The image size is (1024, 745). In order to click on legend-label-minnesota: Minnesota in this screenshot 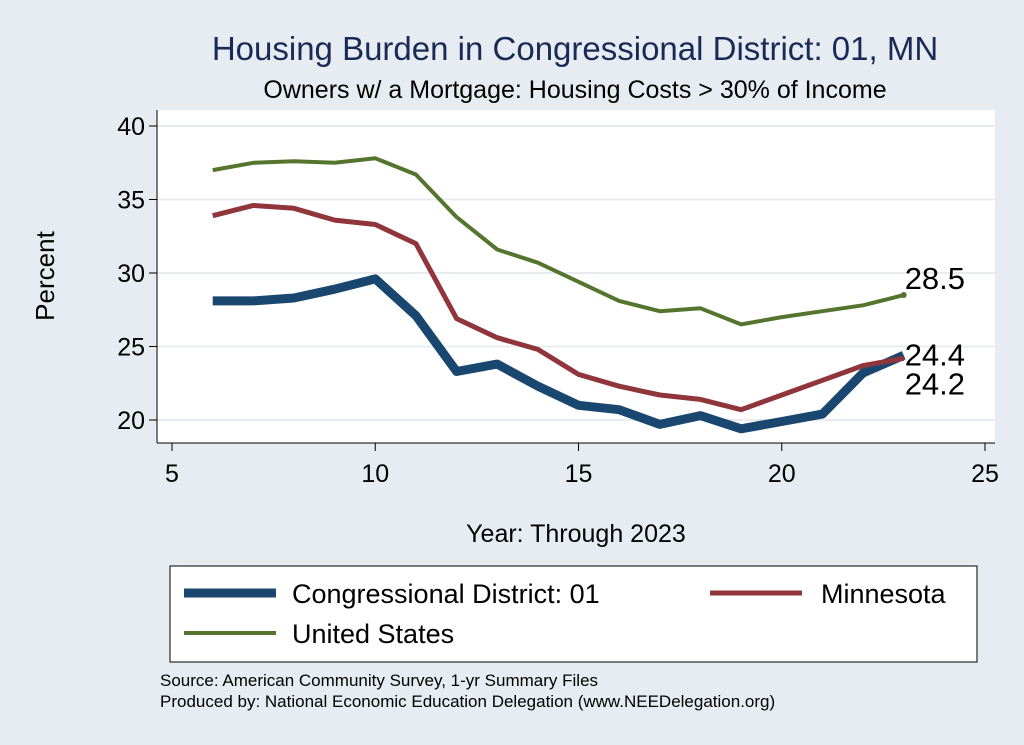, I will do `click(884, 594)`.